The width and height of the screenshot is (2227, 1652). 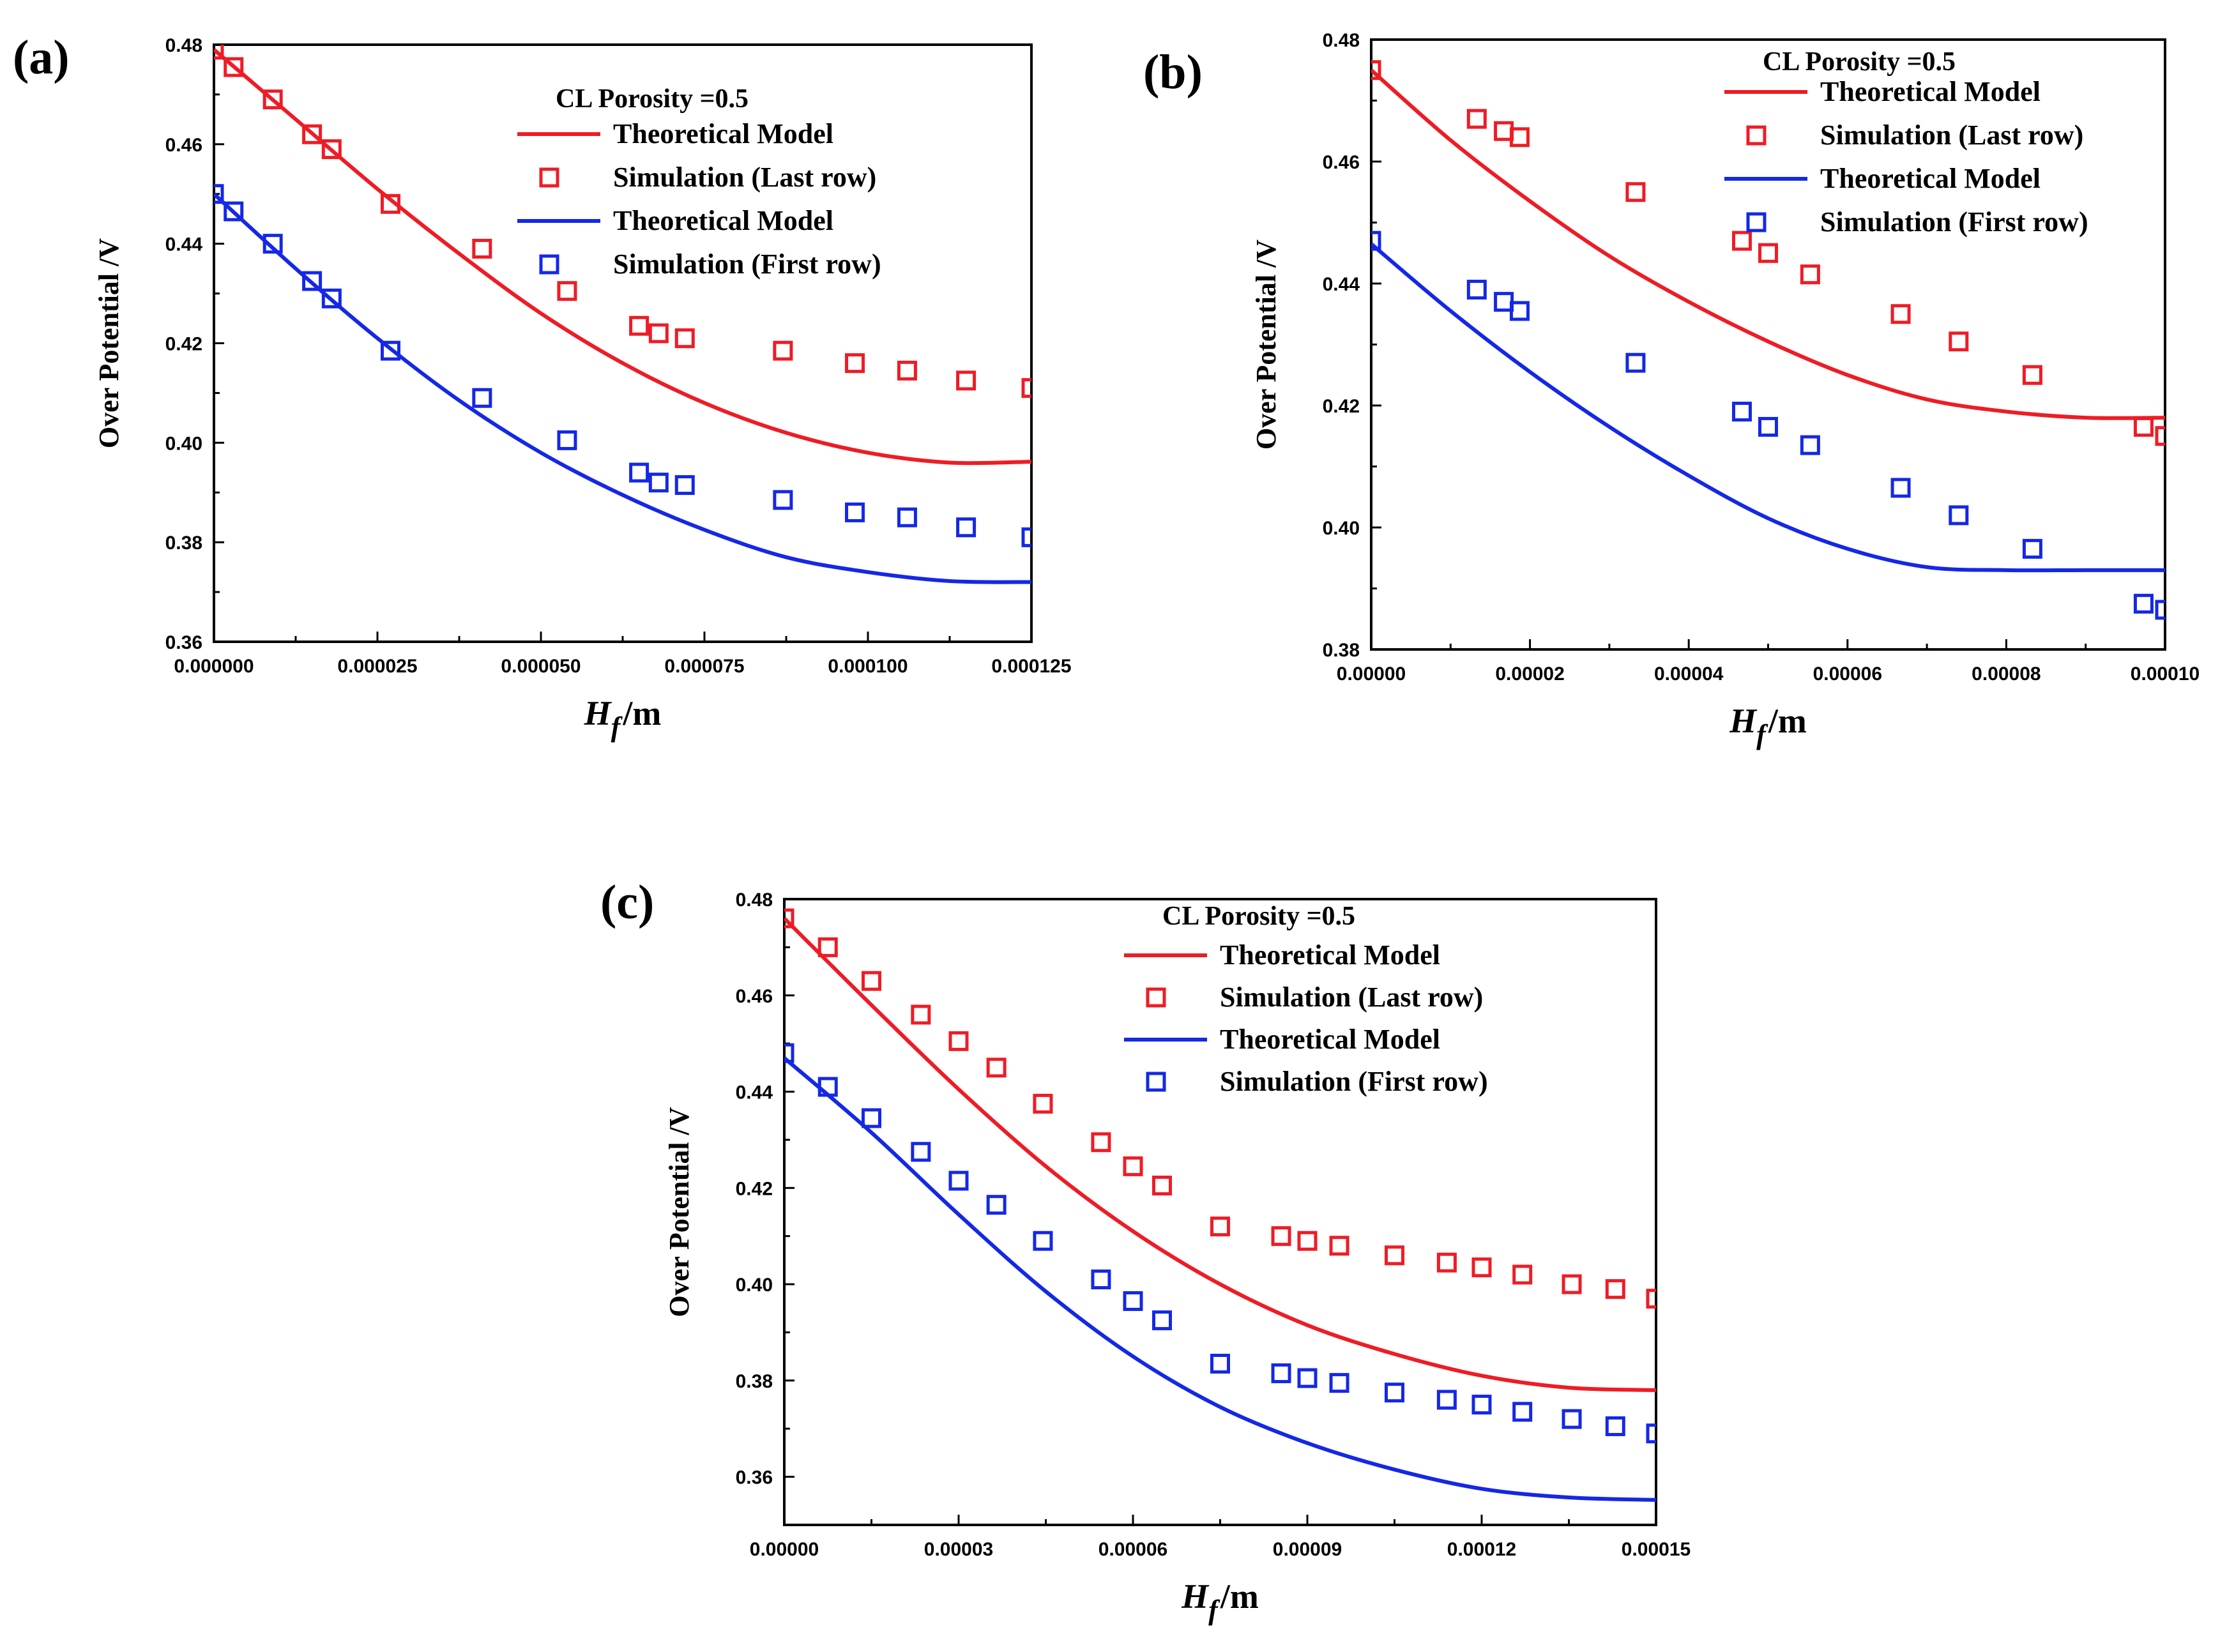 What do you see at coordinates (41, 57) in the screenshot?
I see `panel-label: (a)` at bounding box center [41, 57].